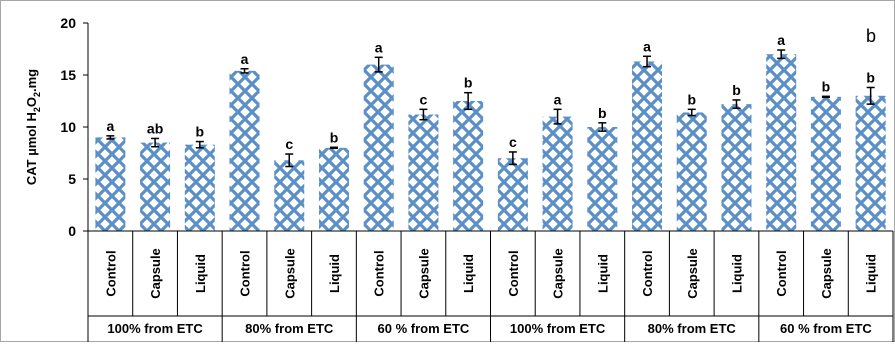  What do you see at coordinates (68, 75) in the screenshot?
I see `y-tick-label: 15` at bounding box center [68, 75].